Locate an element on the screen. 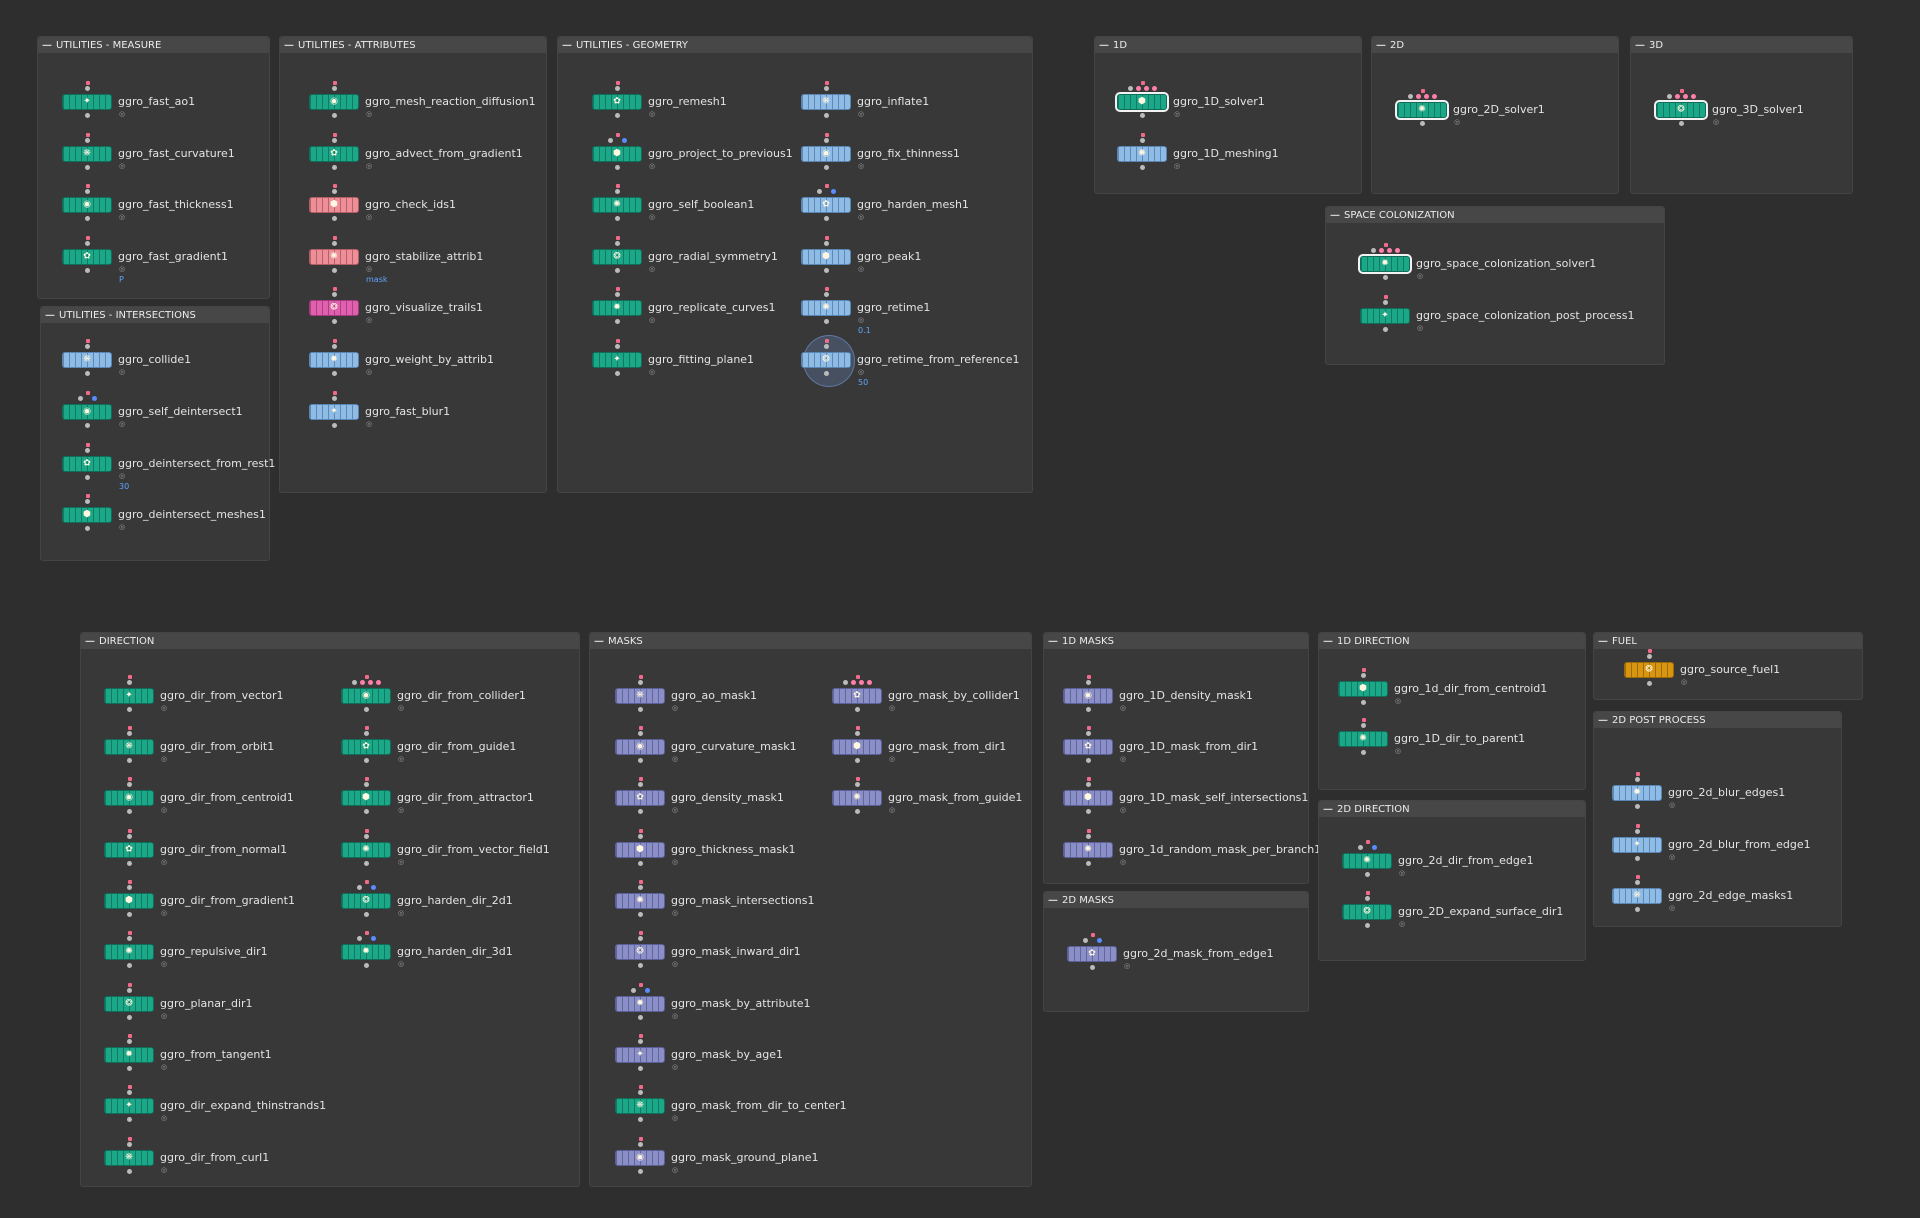 The height and width of the screenshot is (1218, 1920). node-ggro-2d-expand-surface-dir1: ❂ ggro_2D_expand_surface_dir1 ◎ is located at coordinates (1467, 909).